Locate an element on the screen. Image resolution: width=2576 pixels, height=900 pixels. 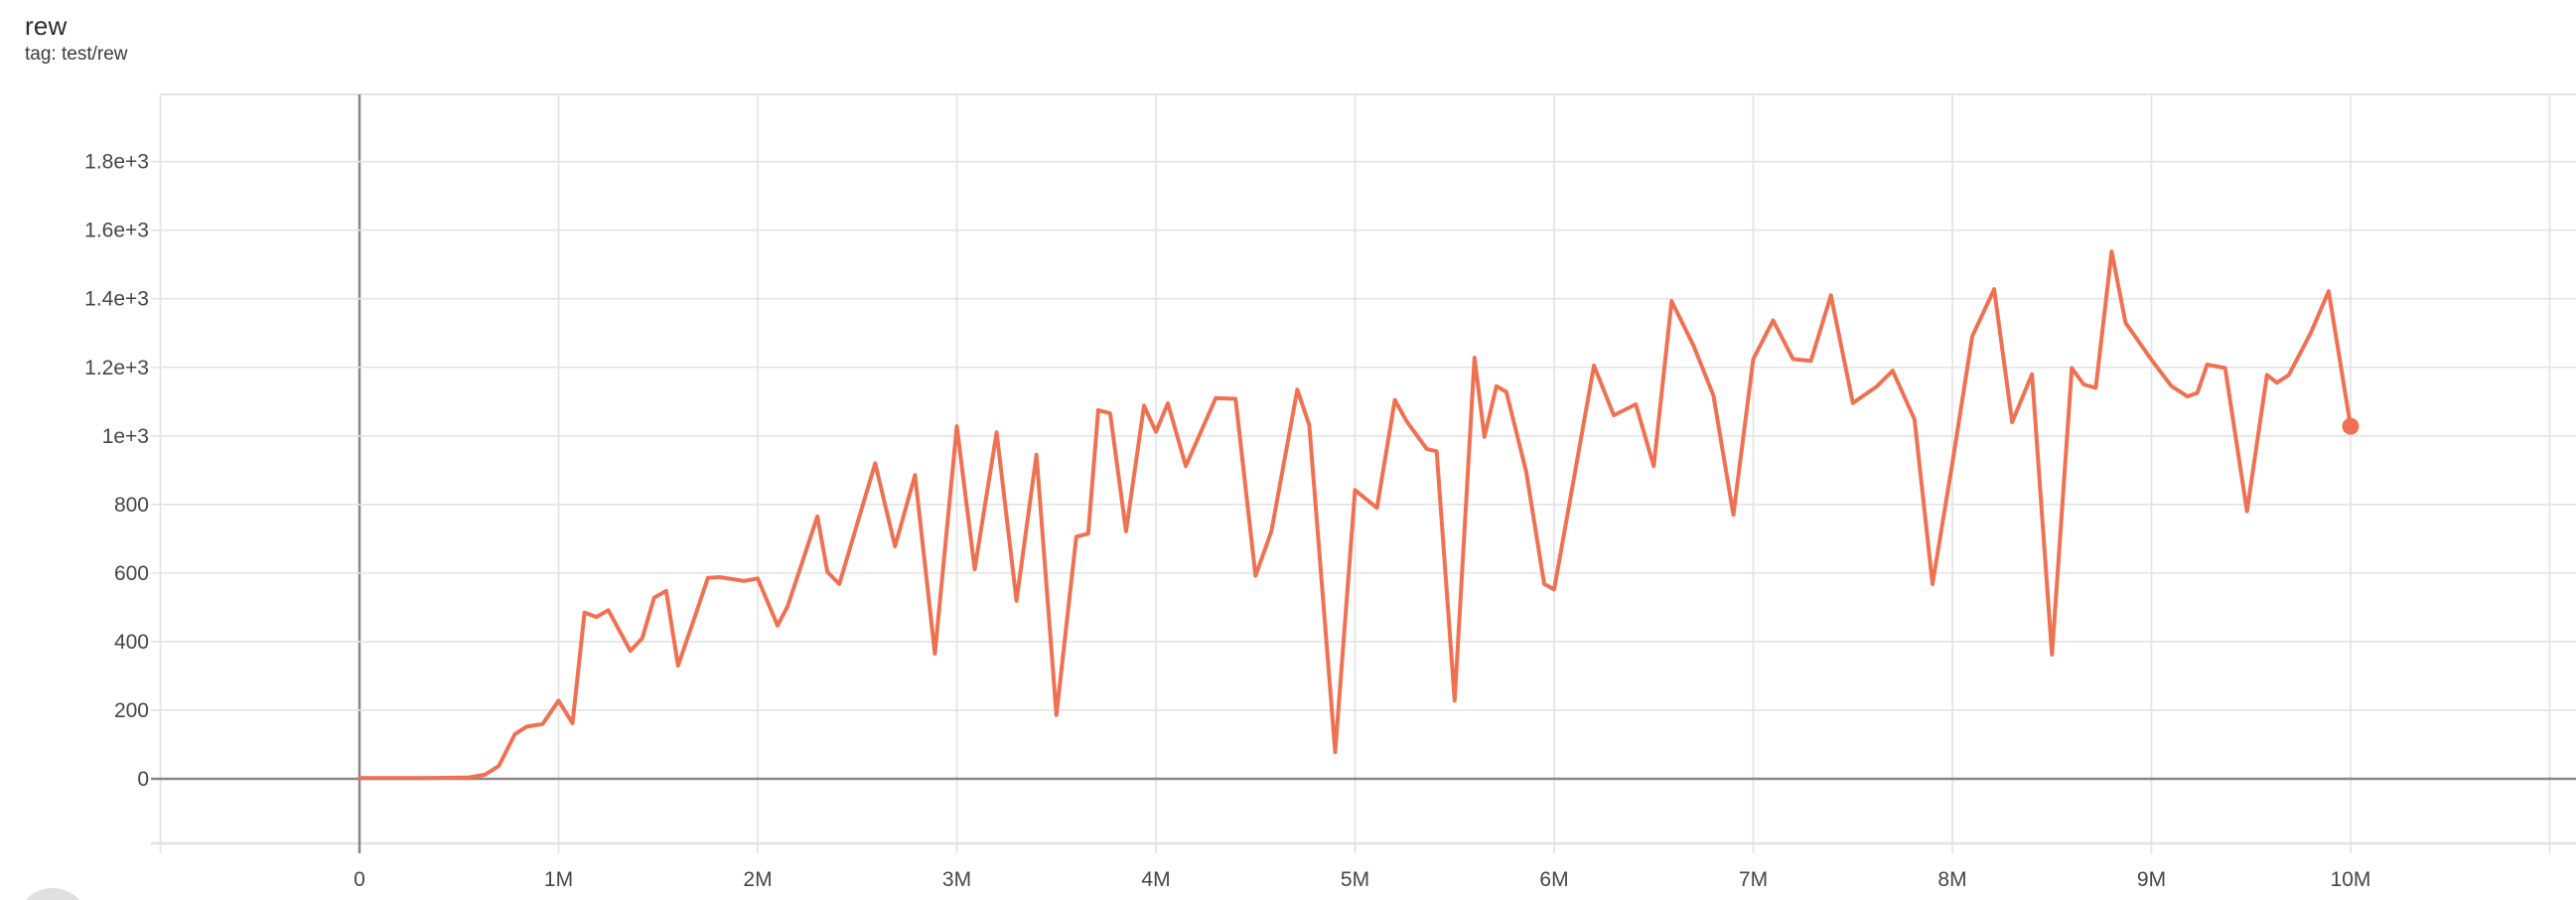
y-tick-label: 400 is located at coordinates (131, 642).